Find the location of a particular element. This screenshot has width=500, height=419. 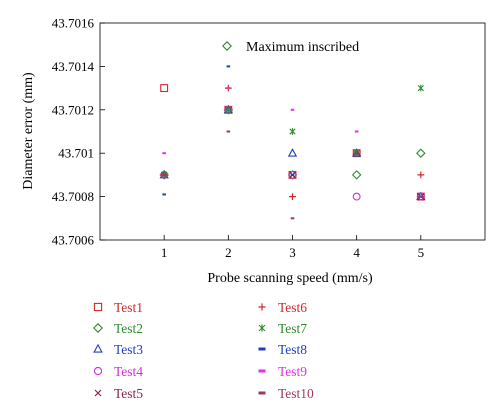

legend-diamond-icon is located at coordinates (98, 328).